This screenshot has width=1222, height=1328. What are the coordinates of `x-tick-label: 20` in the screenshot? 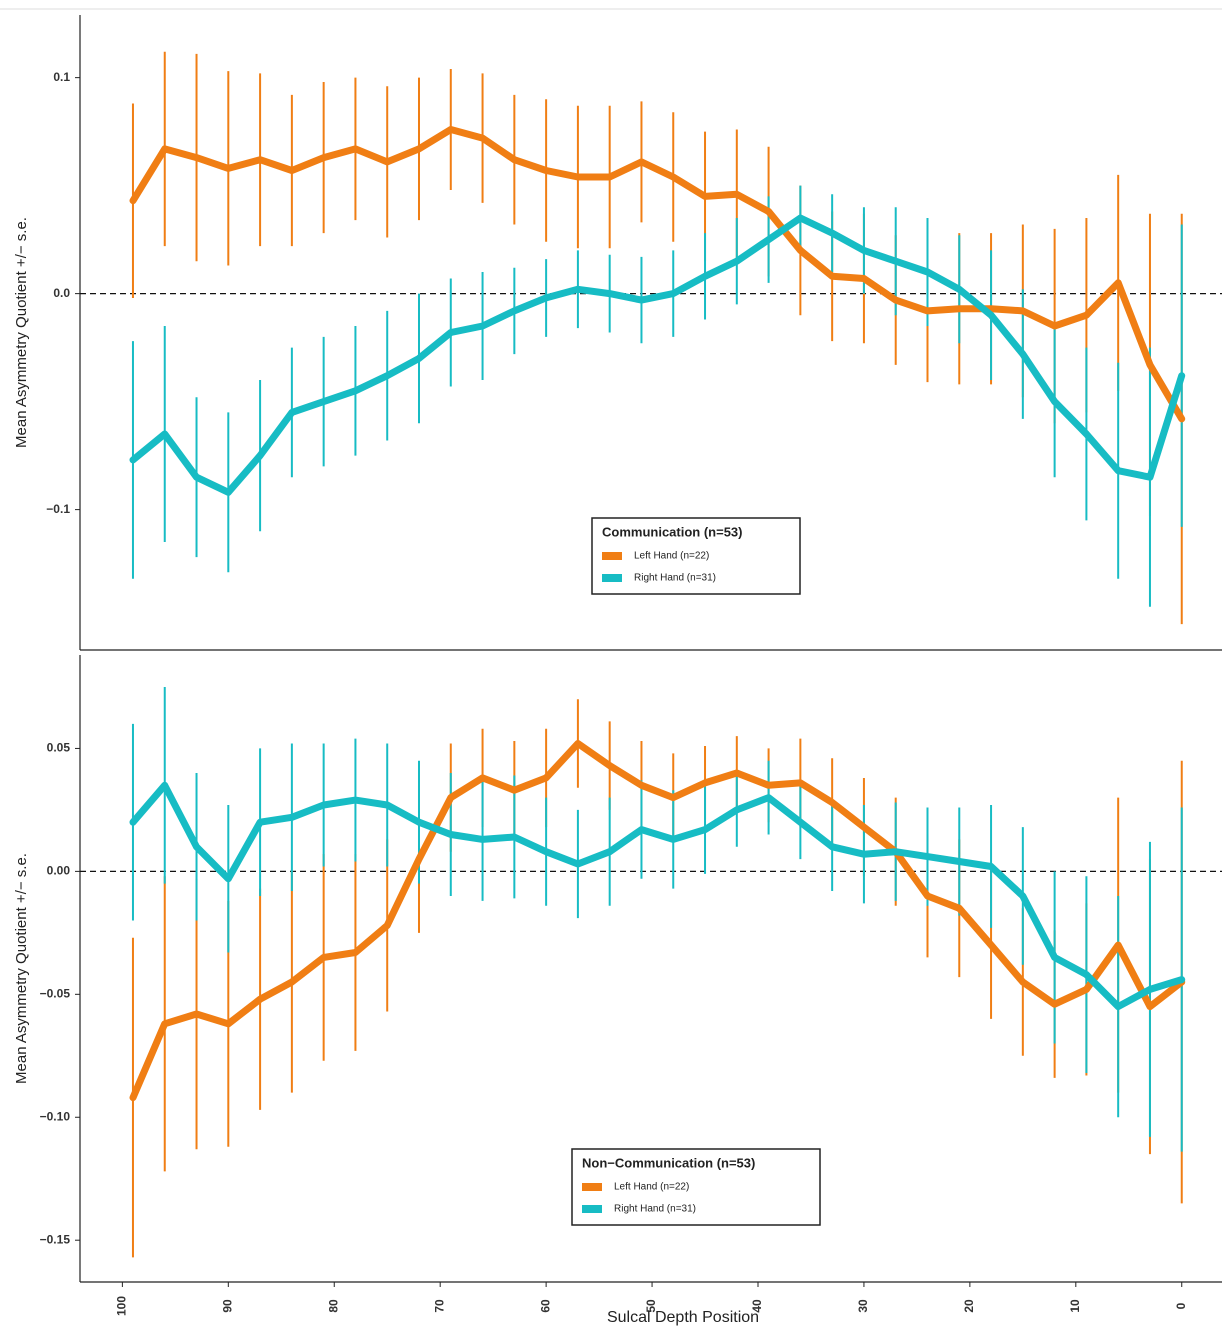 It's located at (969, 1306).